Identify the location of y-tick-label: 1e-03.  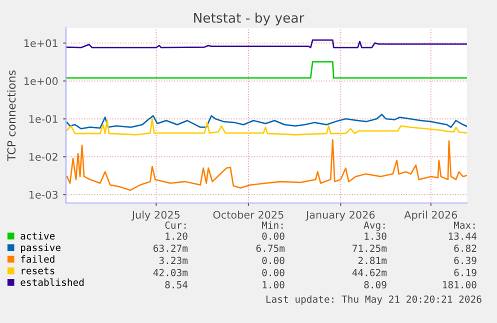
(43, 194).